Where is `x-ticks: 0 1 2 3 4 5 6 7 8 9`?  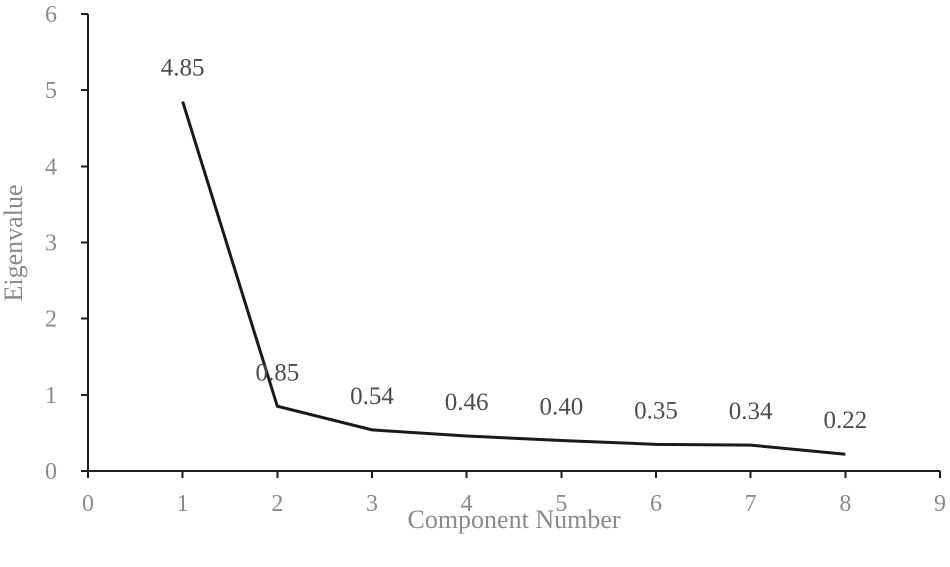
x-ticks: 0 1 2 3 4 5 6 7 8 9 is located at coordinates (514, 494).